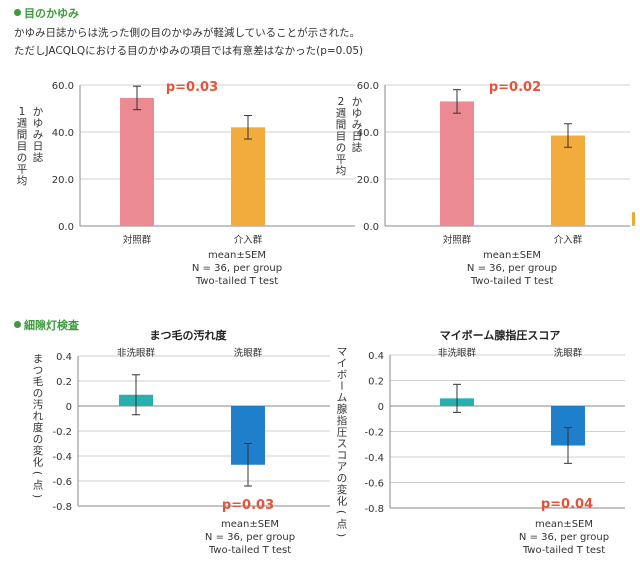 Image resolution: width=640 pixels, height=574 pixels. I want to click on y-tick-label: 0, so click(381, 407).